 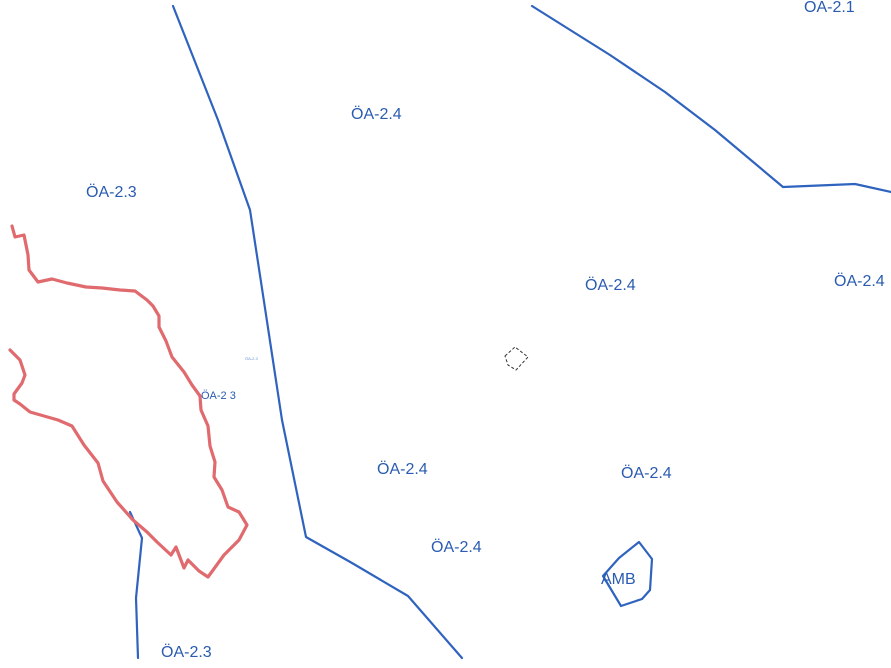 What do you see at coordinates (218, 396) in the screenshot?
I see `zone-label: ÖA-2 3` at bounding box center [218, 396].